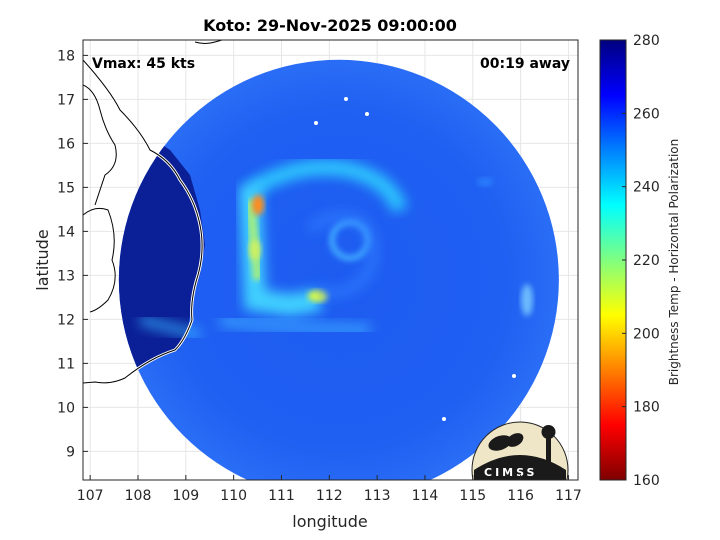  I want to click on x-tick-label: 107, so click(90, 496).